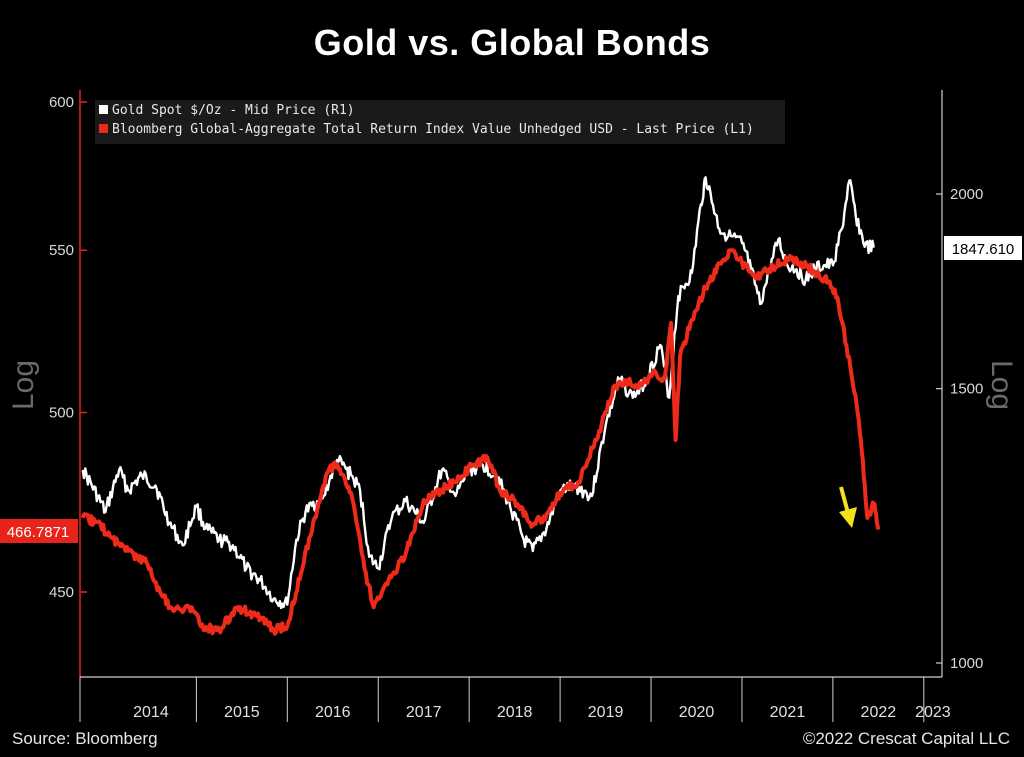 This screenshot has width=1024, height=757. What do you see at coordinates (424, 712) in the screenshot?
I see `x-tick-label: 2017` at bounding box center [424, 712].